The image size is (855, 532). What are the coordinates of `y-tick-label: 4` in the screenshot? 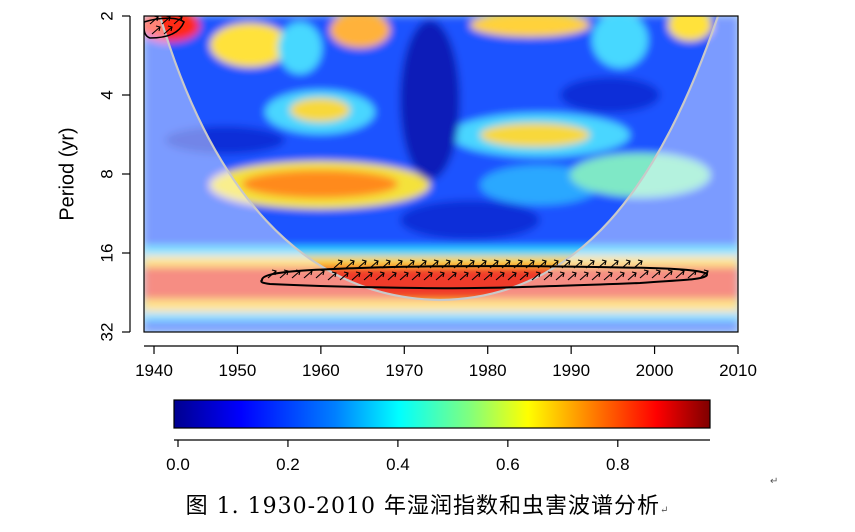 It's located at (106, 94).